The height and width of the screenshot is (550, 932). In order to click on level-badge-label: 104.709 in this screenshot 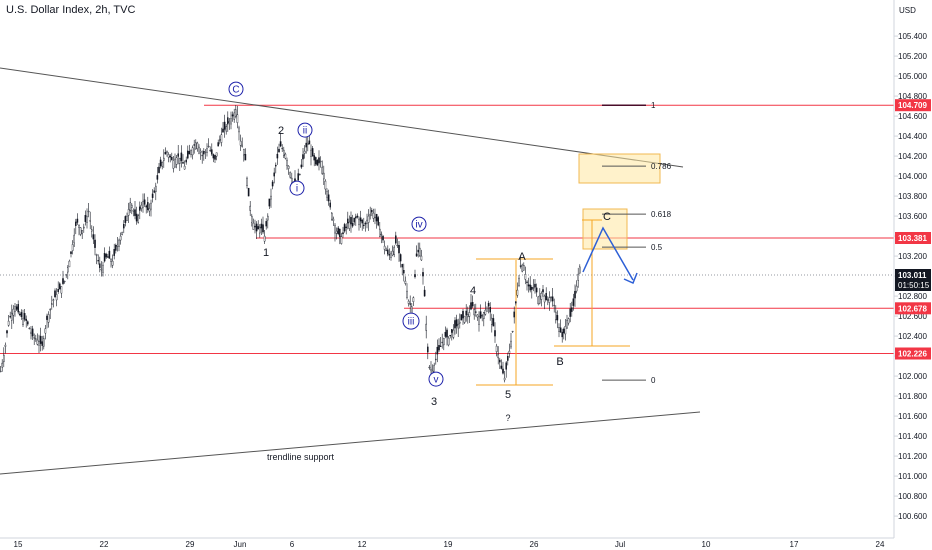, I will do `click(912, 105)`.